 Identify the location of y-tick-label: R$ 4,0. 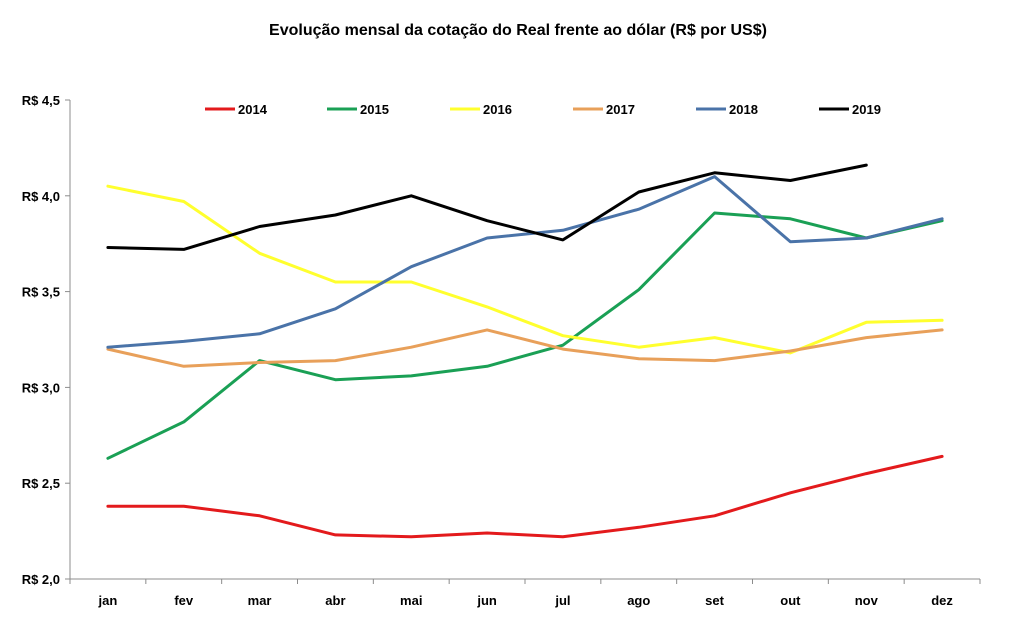
(41, 196).